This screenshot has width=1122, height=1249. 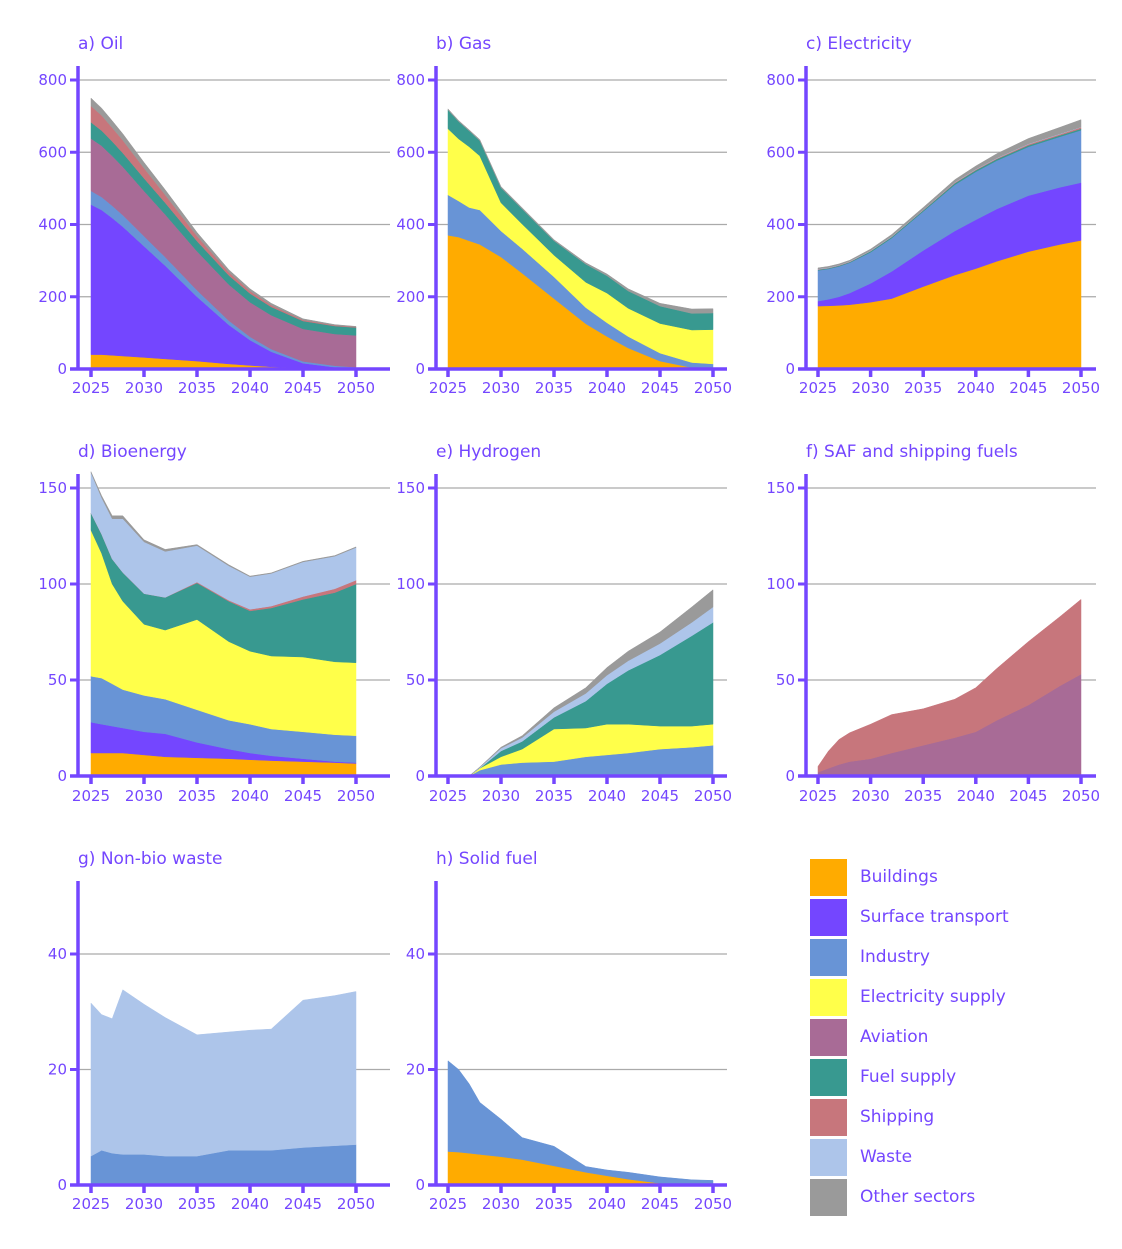 I want to click on panel-title: g) Non-bio waste, so click(x=150, y=859).